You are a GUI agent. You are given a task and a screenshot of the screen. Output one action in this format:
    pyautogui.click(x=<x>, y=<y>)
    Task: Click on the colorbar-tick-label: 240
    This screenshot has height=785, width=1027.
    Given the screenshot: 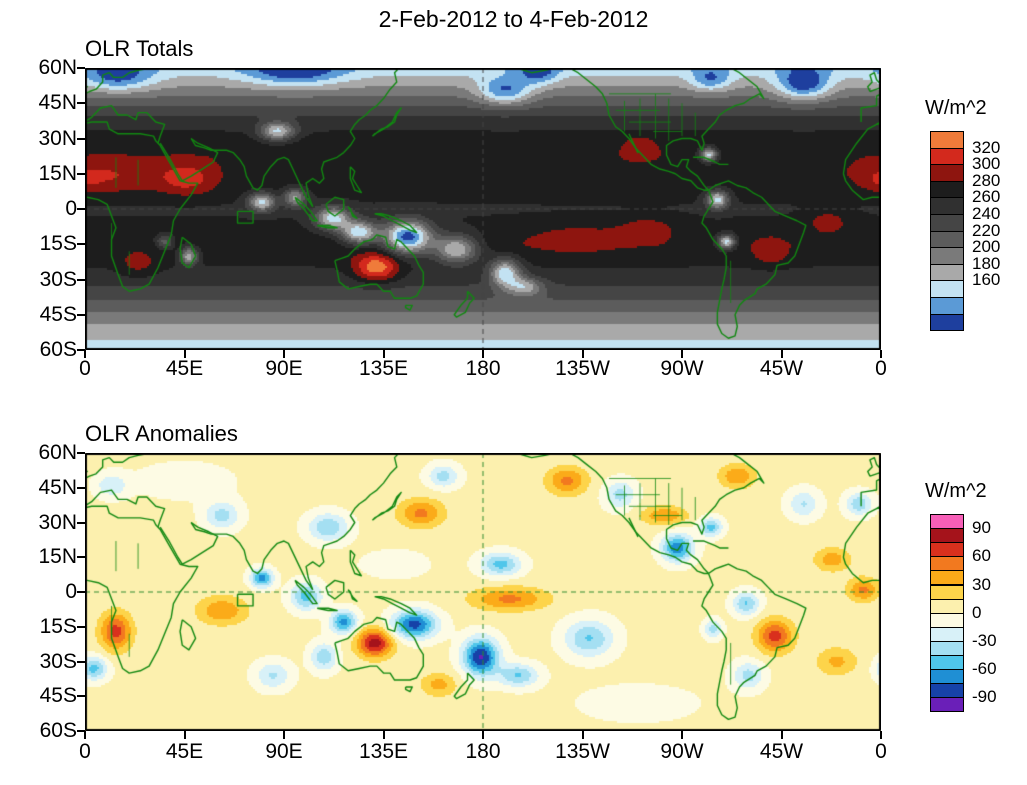 What is the action you would take?
    pyautogui.click(x=986, y=213)
    